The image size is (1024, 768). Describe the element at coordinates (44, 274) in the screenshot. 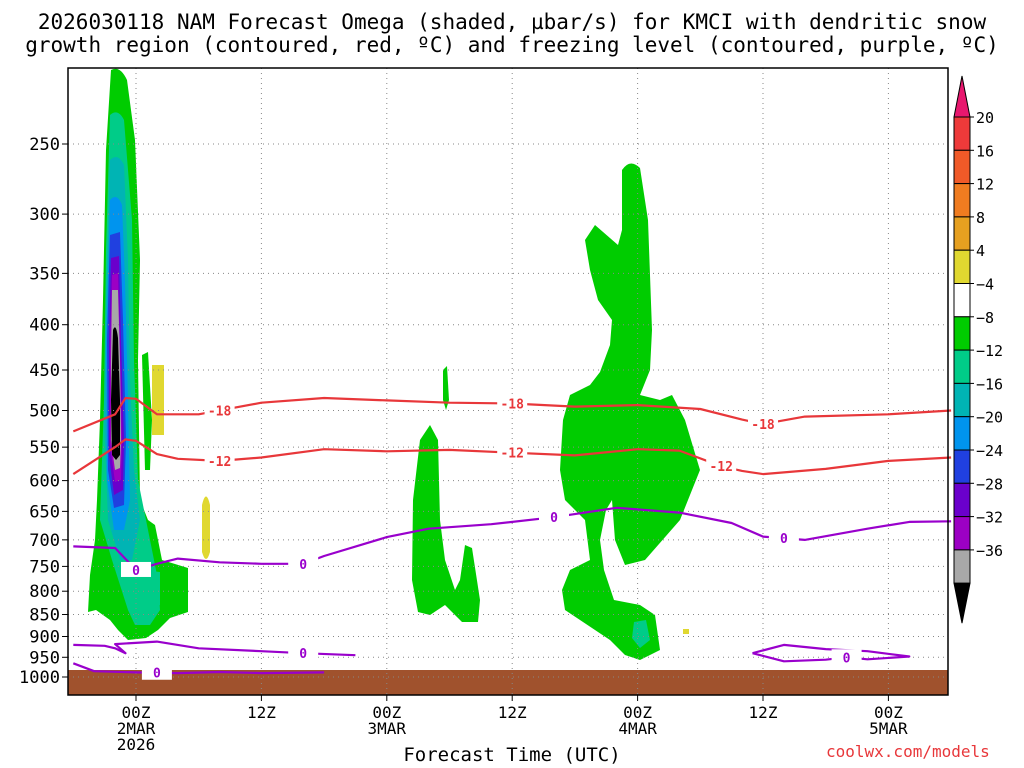

I see `y-tick-label: 350` at that location.